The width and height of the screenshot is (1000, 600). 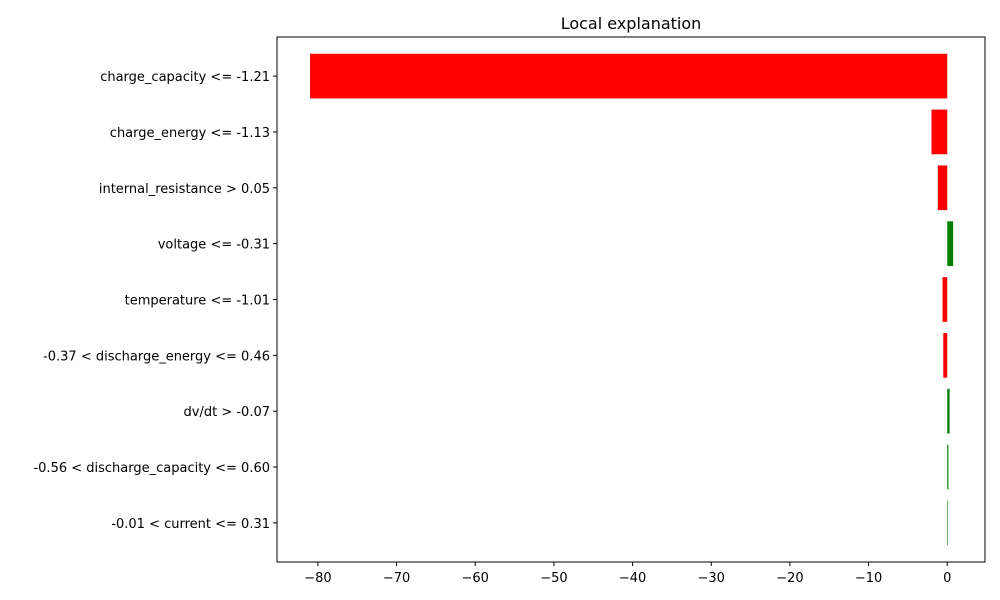 What do you see at coordinates (947, 578) in the screenshot?
I see `x-tick-label: 0` at bounding box center [947, 578].